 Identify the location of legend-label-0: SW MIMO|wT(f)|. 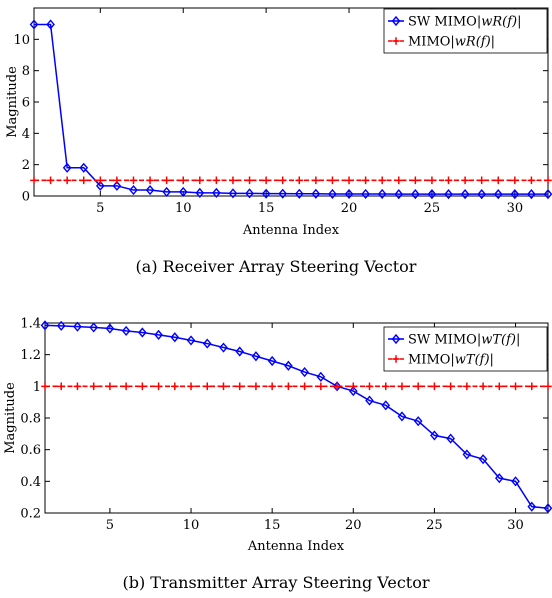
(464, 340).